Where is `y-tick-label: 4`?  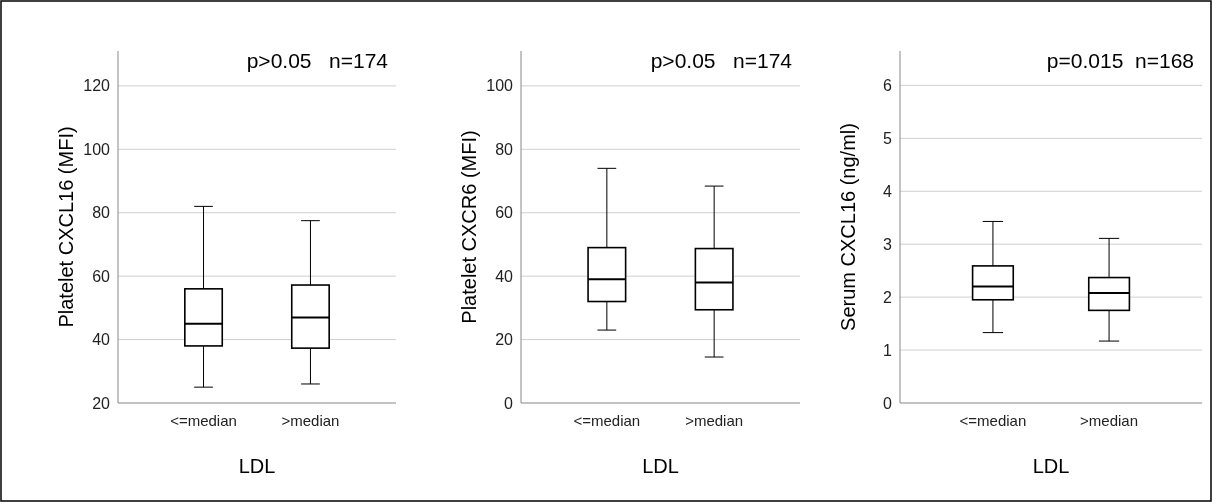
y-tick-label: 4 is located at coordinates (888, 191).